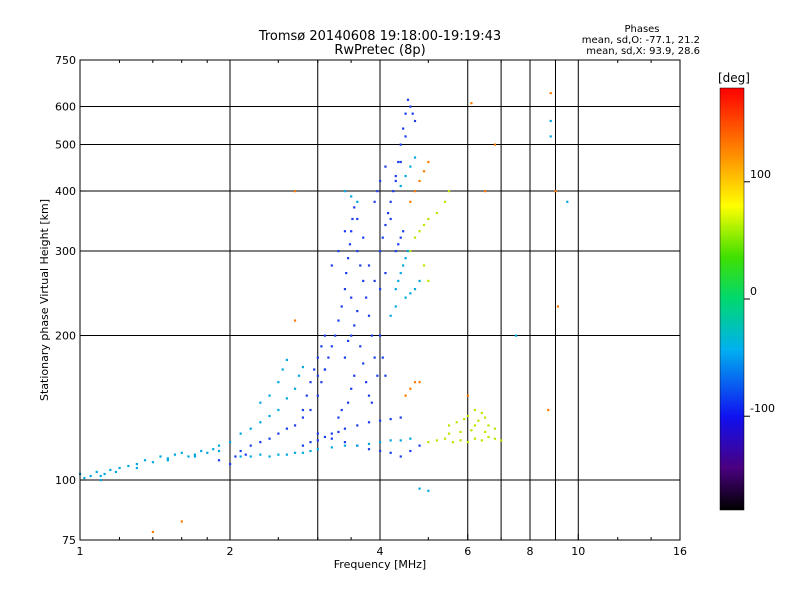 The width and height of the screenshot is (800, 600). What do you see at coordinates (65, 107) in the screenshot?
I see `y-tick-label: 600` at bounding box center [65, 107].